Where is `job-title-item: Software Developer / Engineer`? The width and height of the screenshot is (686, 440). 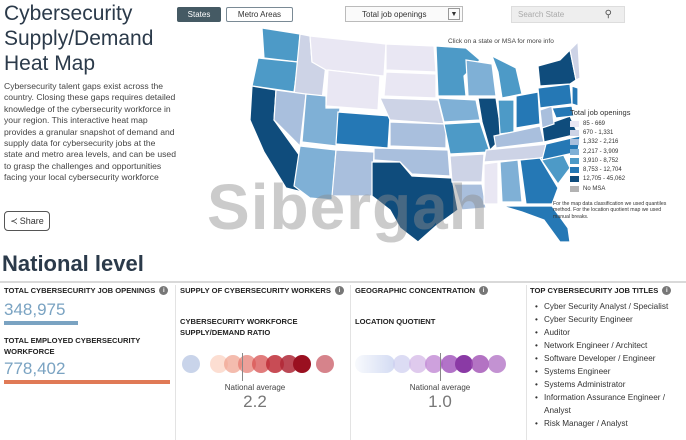 job-title-item: Software Developer / Engineer is located at coordinates (608, 358).